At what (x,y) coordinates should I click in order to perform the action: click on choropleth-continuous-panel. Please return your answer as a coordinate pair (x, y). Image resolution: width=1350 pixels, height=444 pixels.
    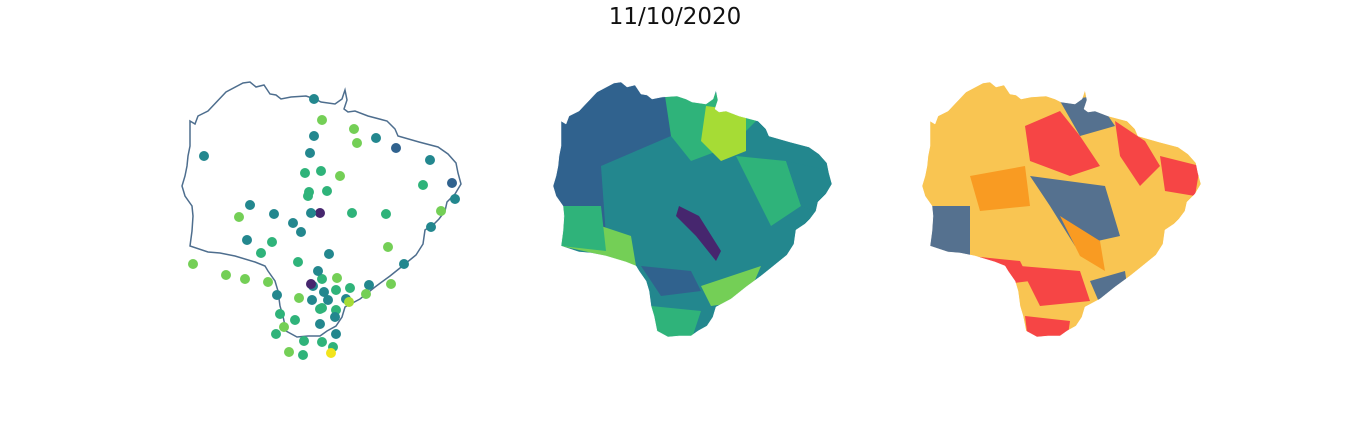
    Looking at the image, I should click on (692, 218).